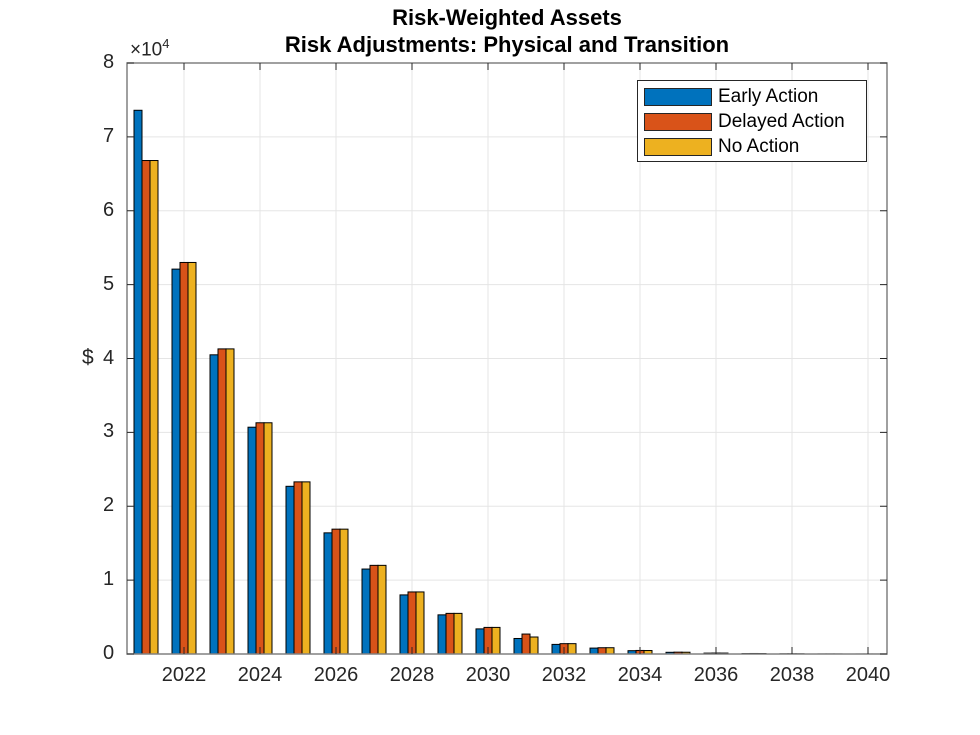 This screenshot has width=980, height=735. I want to click on y-tick-label: 4, so click(109, 357).